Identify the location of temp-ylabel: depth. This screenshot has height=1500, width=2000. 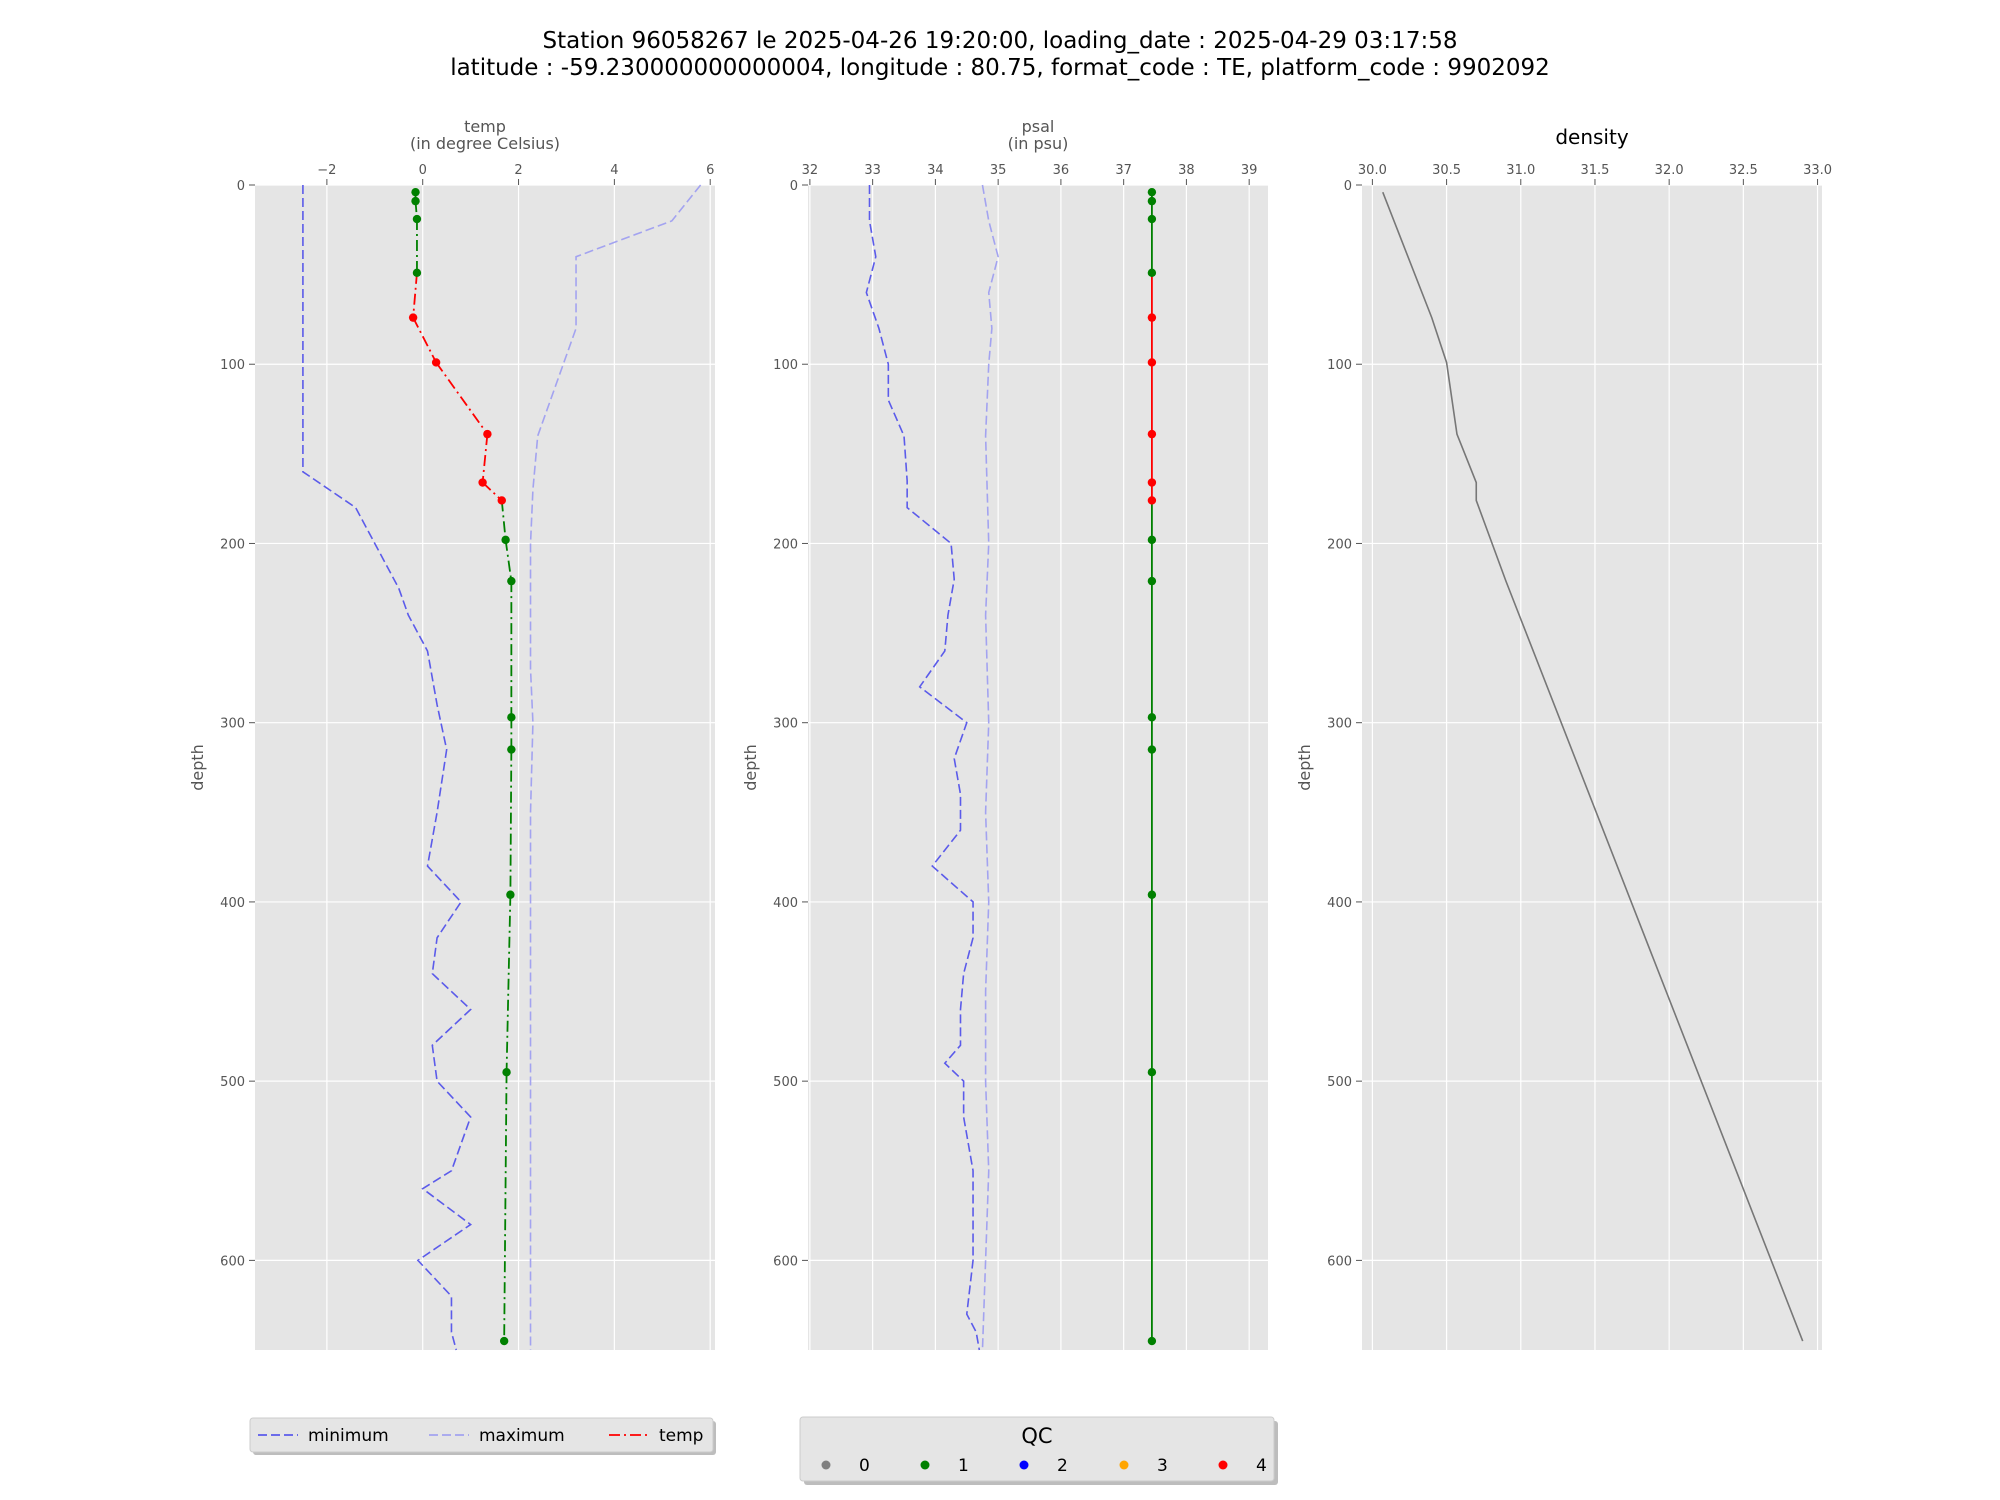
(197, 767).